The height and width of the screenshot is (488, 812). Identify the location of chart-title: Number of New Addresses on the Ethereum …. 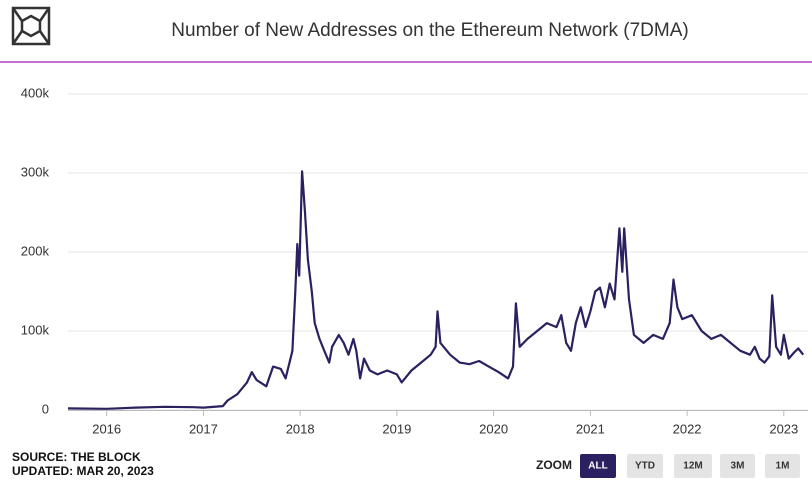
(429, 30).